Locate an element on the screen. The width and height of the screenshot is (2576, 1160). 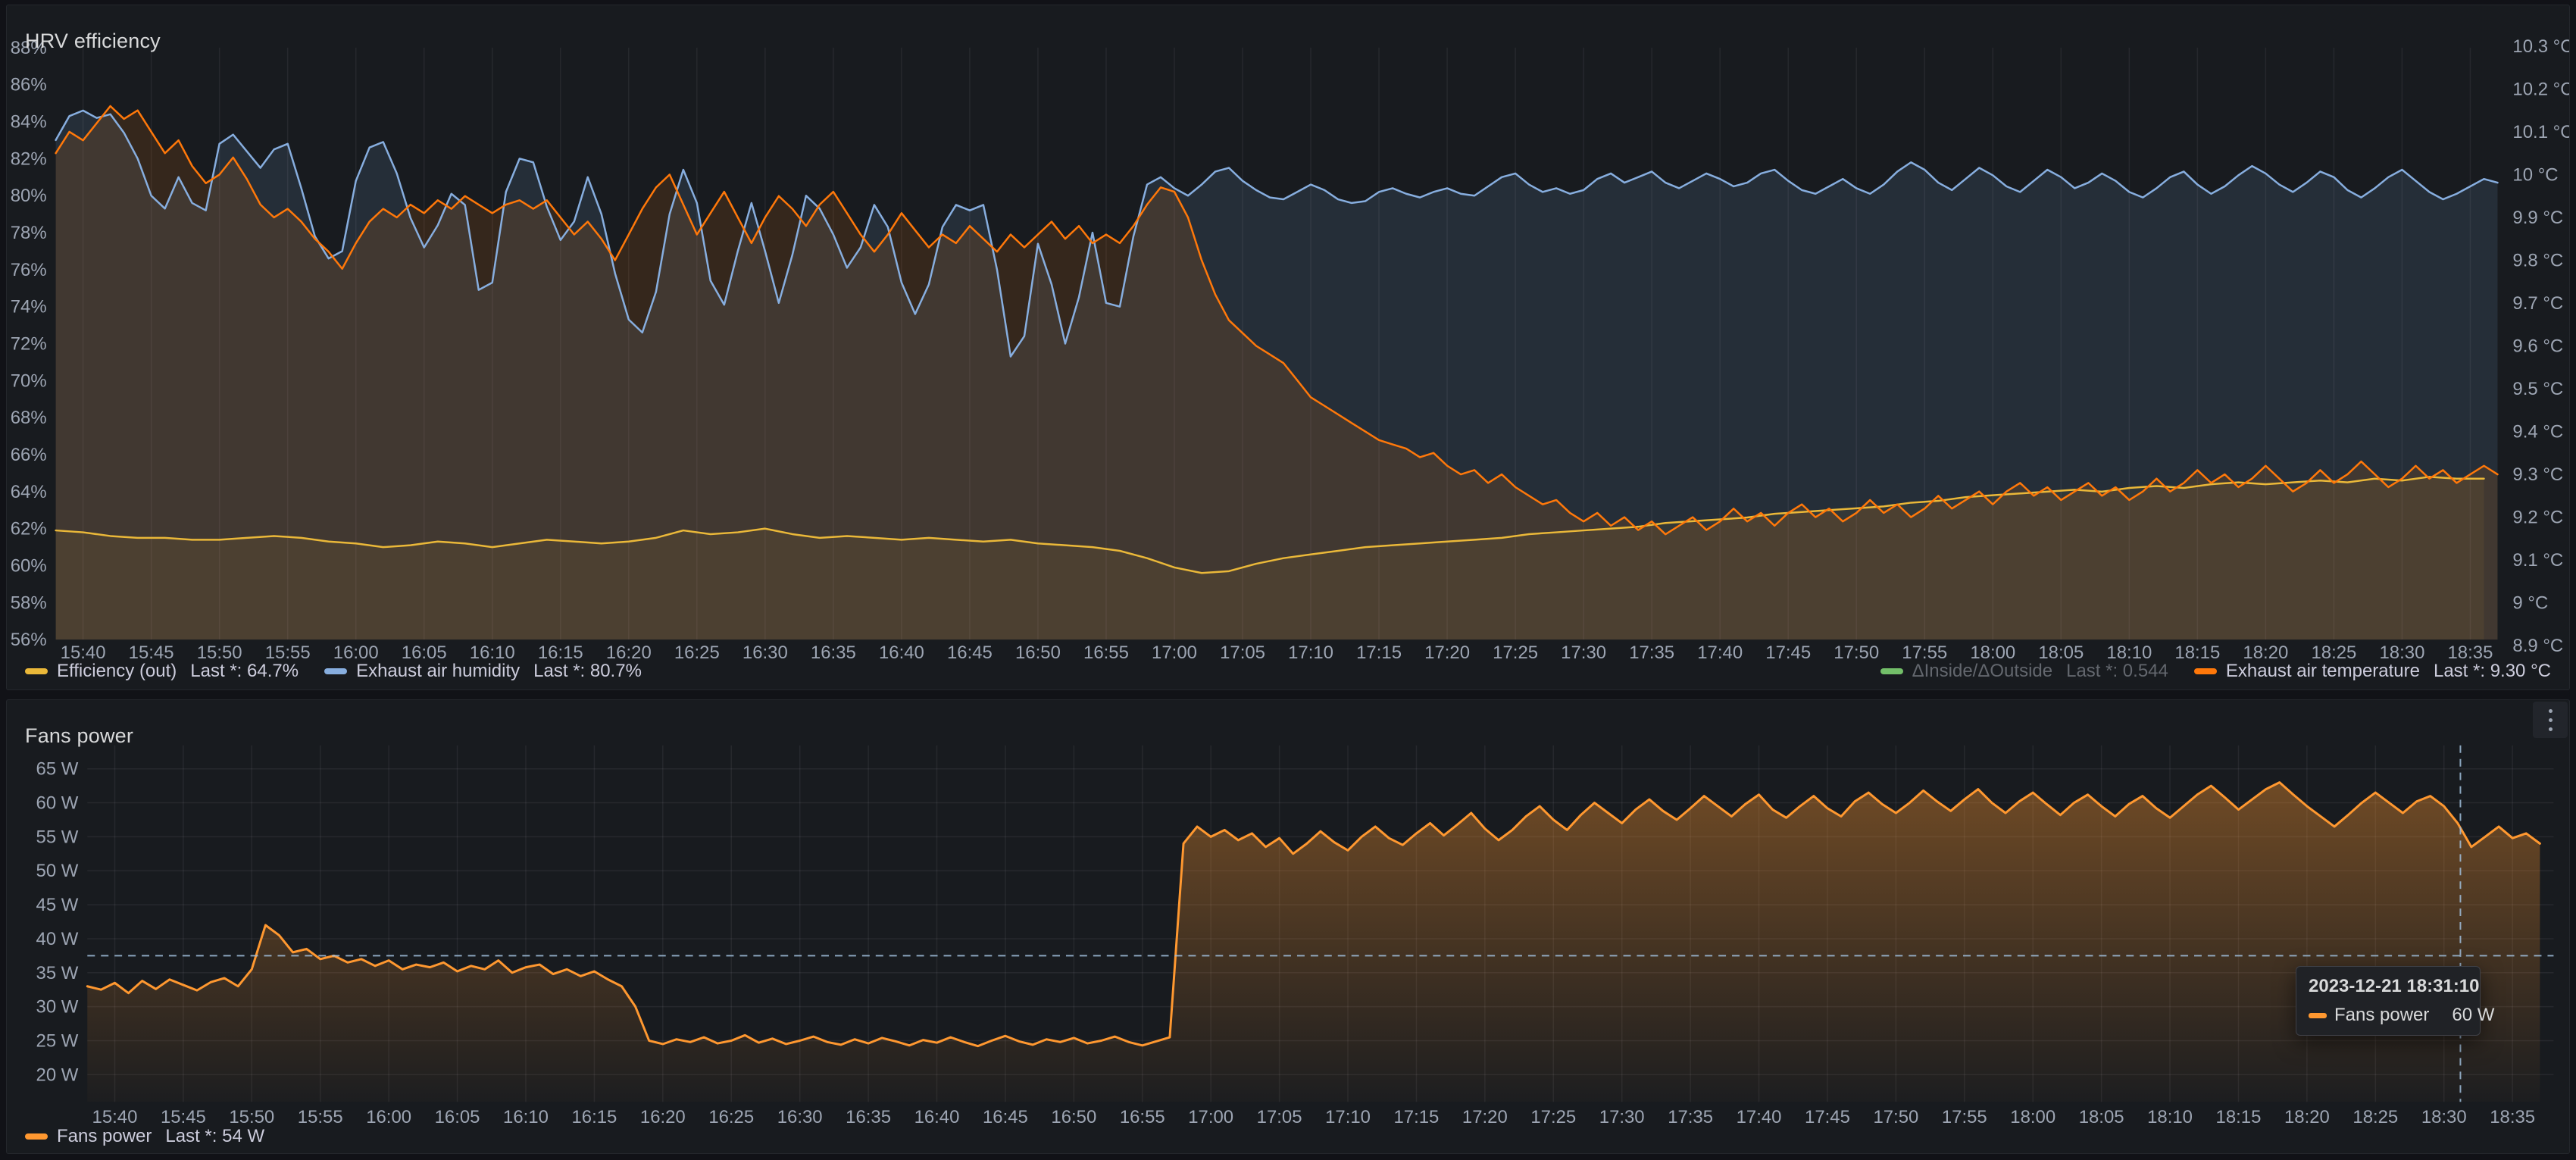
tooltip-series-swatch is located at coordinates (2318, 1015).